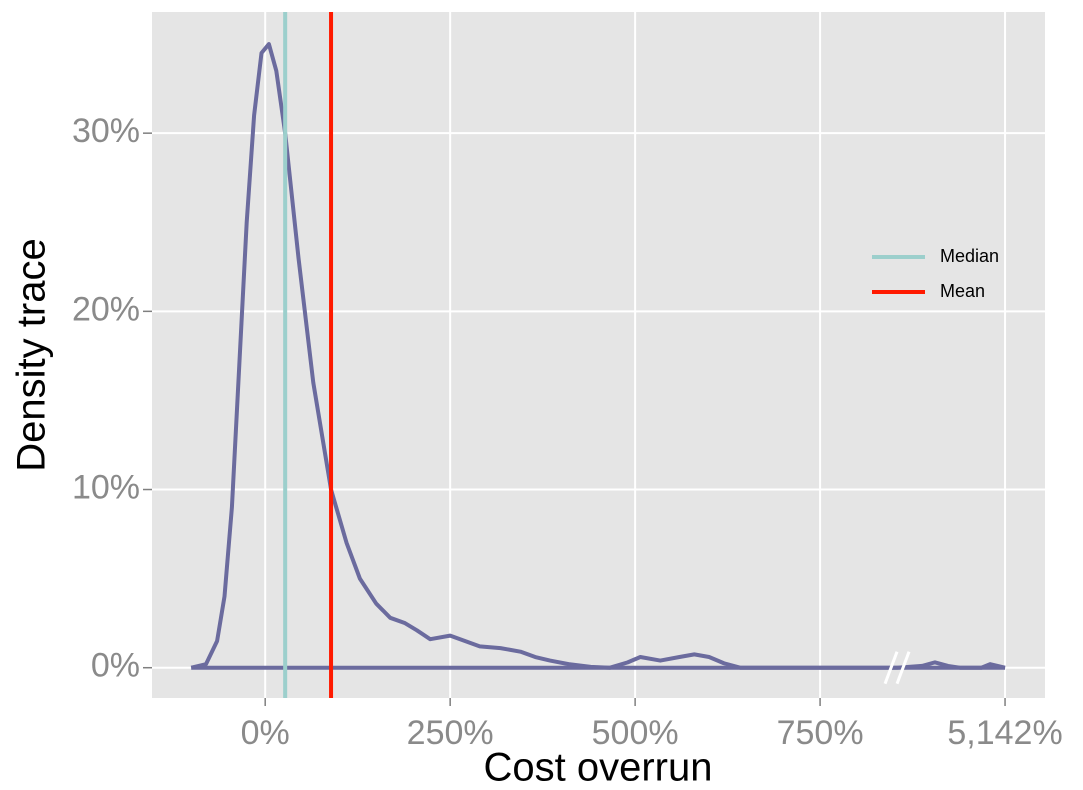 The width and height of the screenshot is (1083, 790). Describe the element at coordinates (106, 131) in the screenshot. I see `y-tick-label: 30%` at that location.